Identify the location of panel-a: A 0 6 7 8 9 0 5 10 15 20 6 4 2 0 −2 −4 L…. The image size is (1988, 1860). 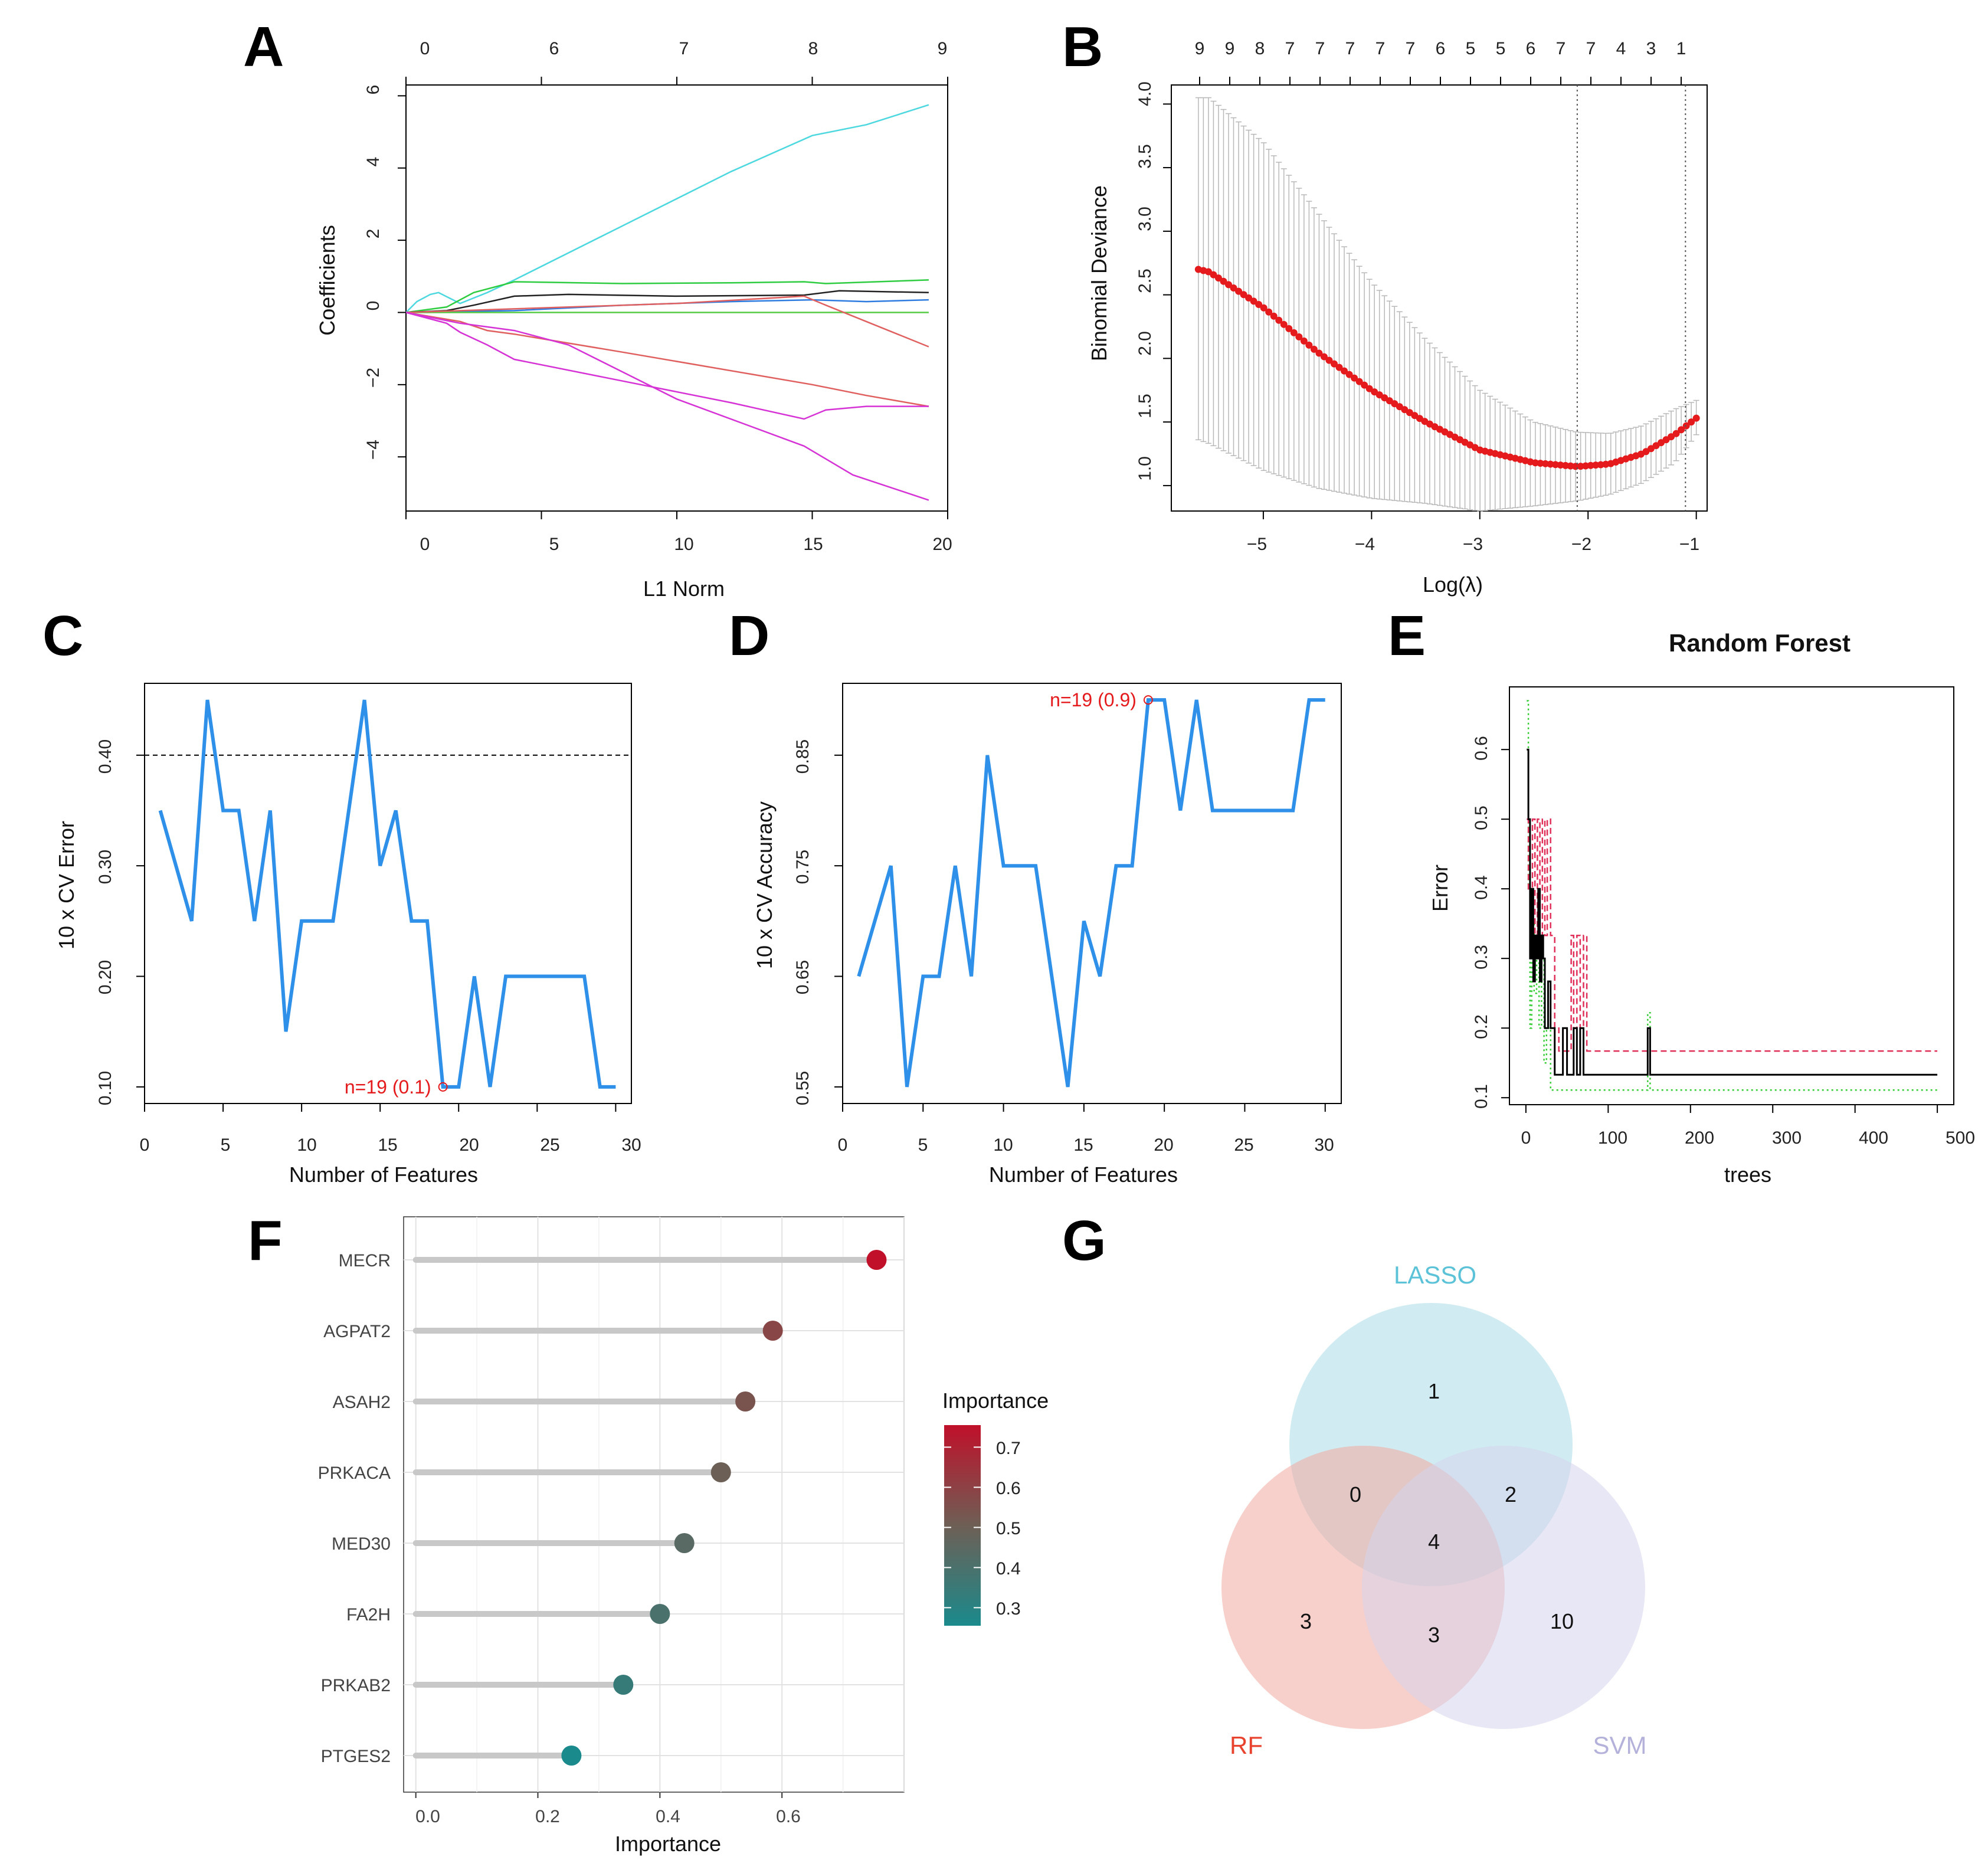
(597, 308).